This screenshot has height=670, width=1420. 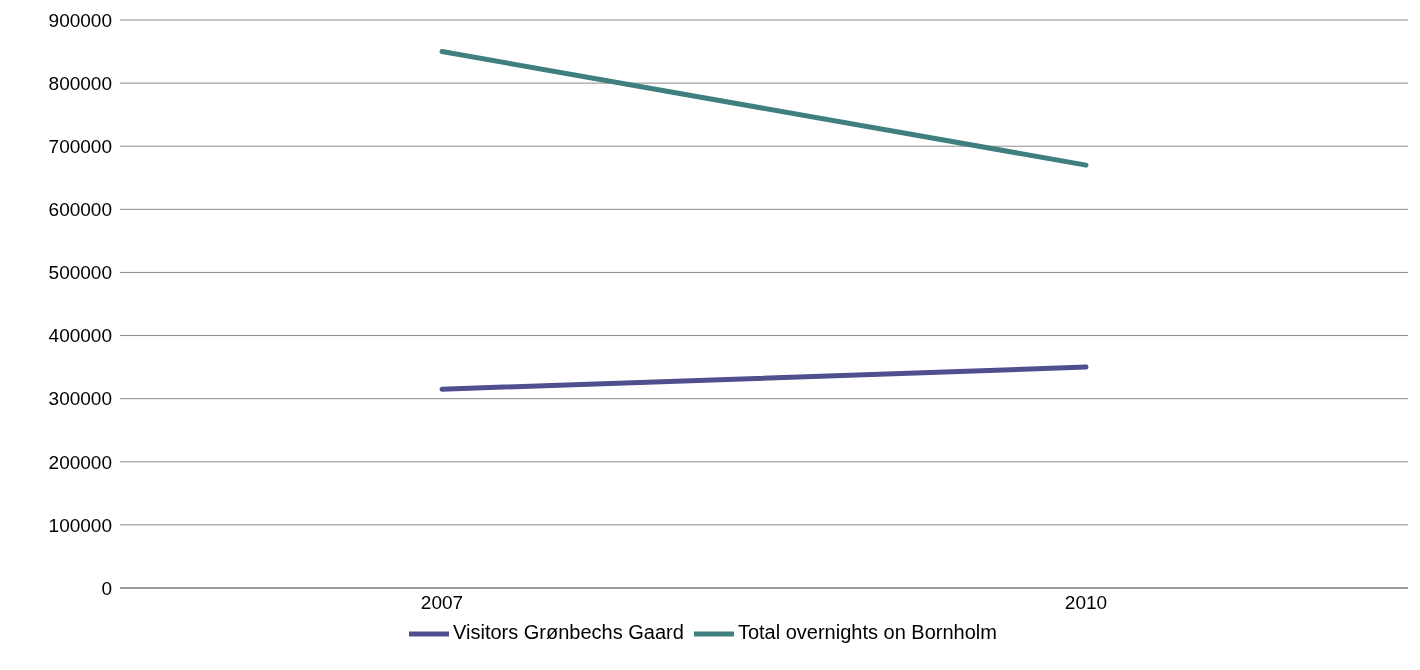 I want to click on y-tick-label: 700000, so click(x=80, y=146).